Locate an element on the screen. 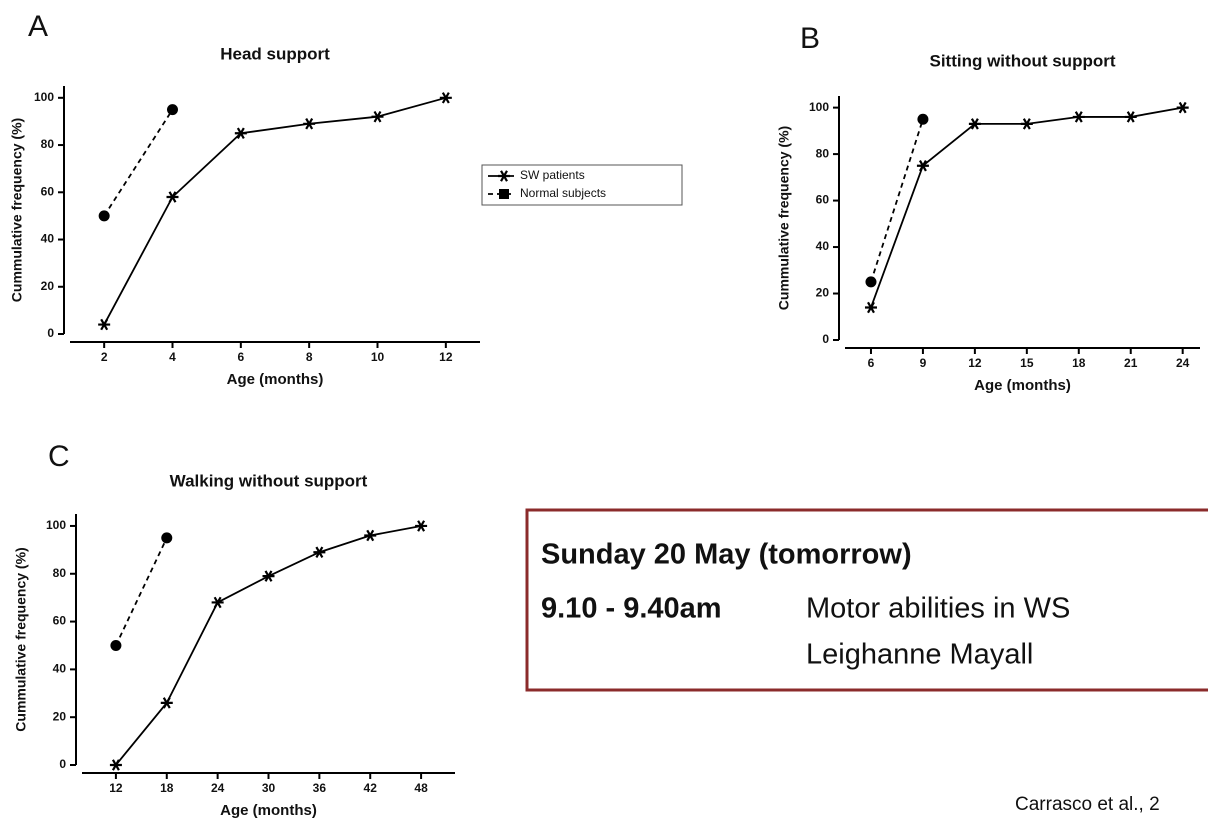  notice-box is located at coordinates (866, 600).